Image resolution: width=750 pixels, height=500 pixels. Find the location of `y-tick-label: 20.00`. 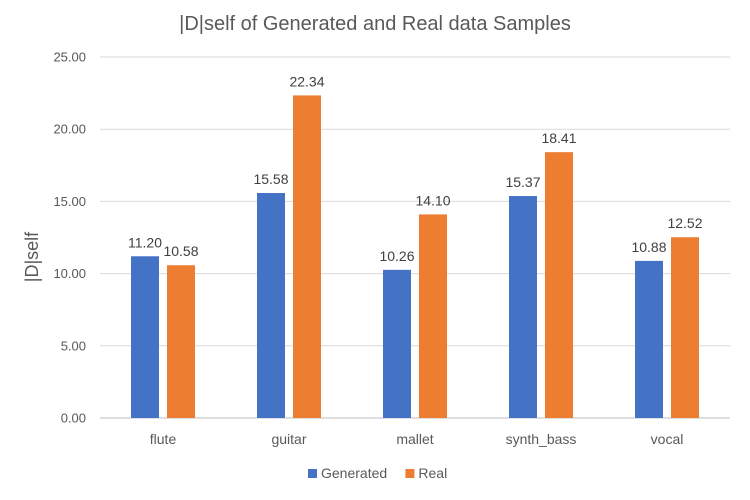

y-tick-label: 20.00 is located at coordinates (69, 129).